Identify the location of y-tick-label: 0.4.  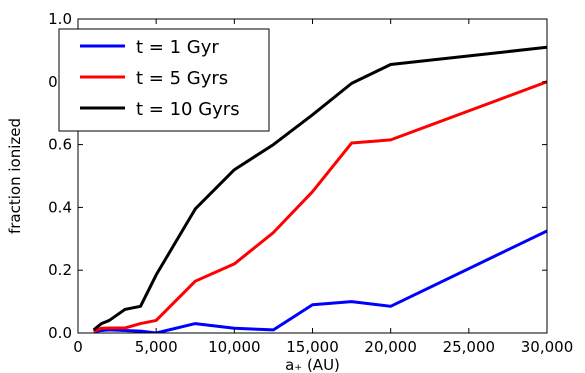
(60, 207).